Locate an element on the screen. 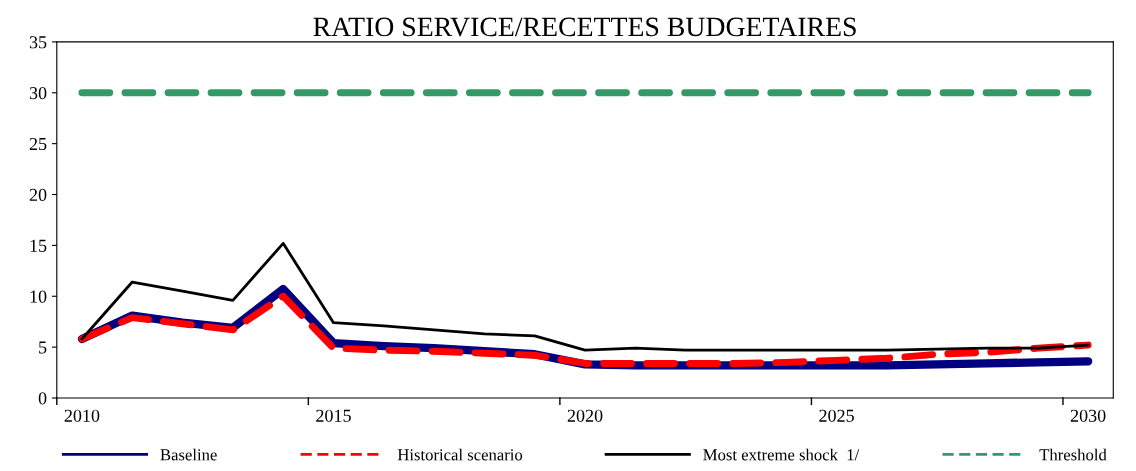 The width and height of the screenshot is (1136, 471). y-tick-label: 10 is located at coordinates (38, 296).